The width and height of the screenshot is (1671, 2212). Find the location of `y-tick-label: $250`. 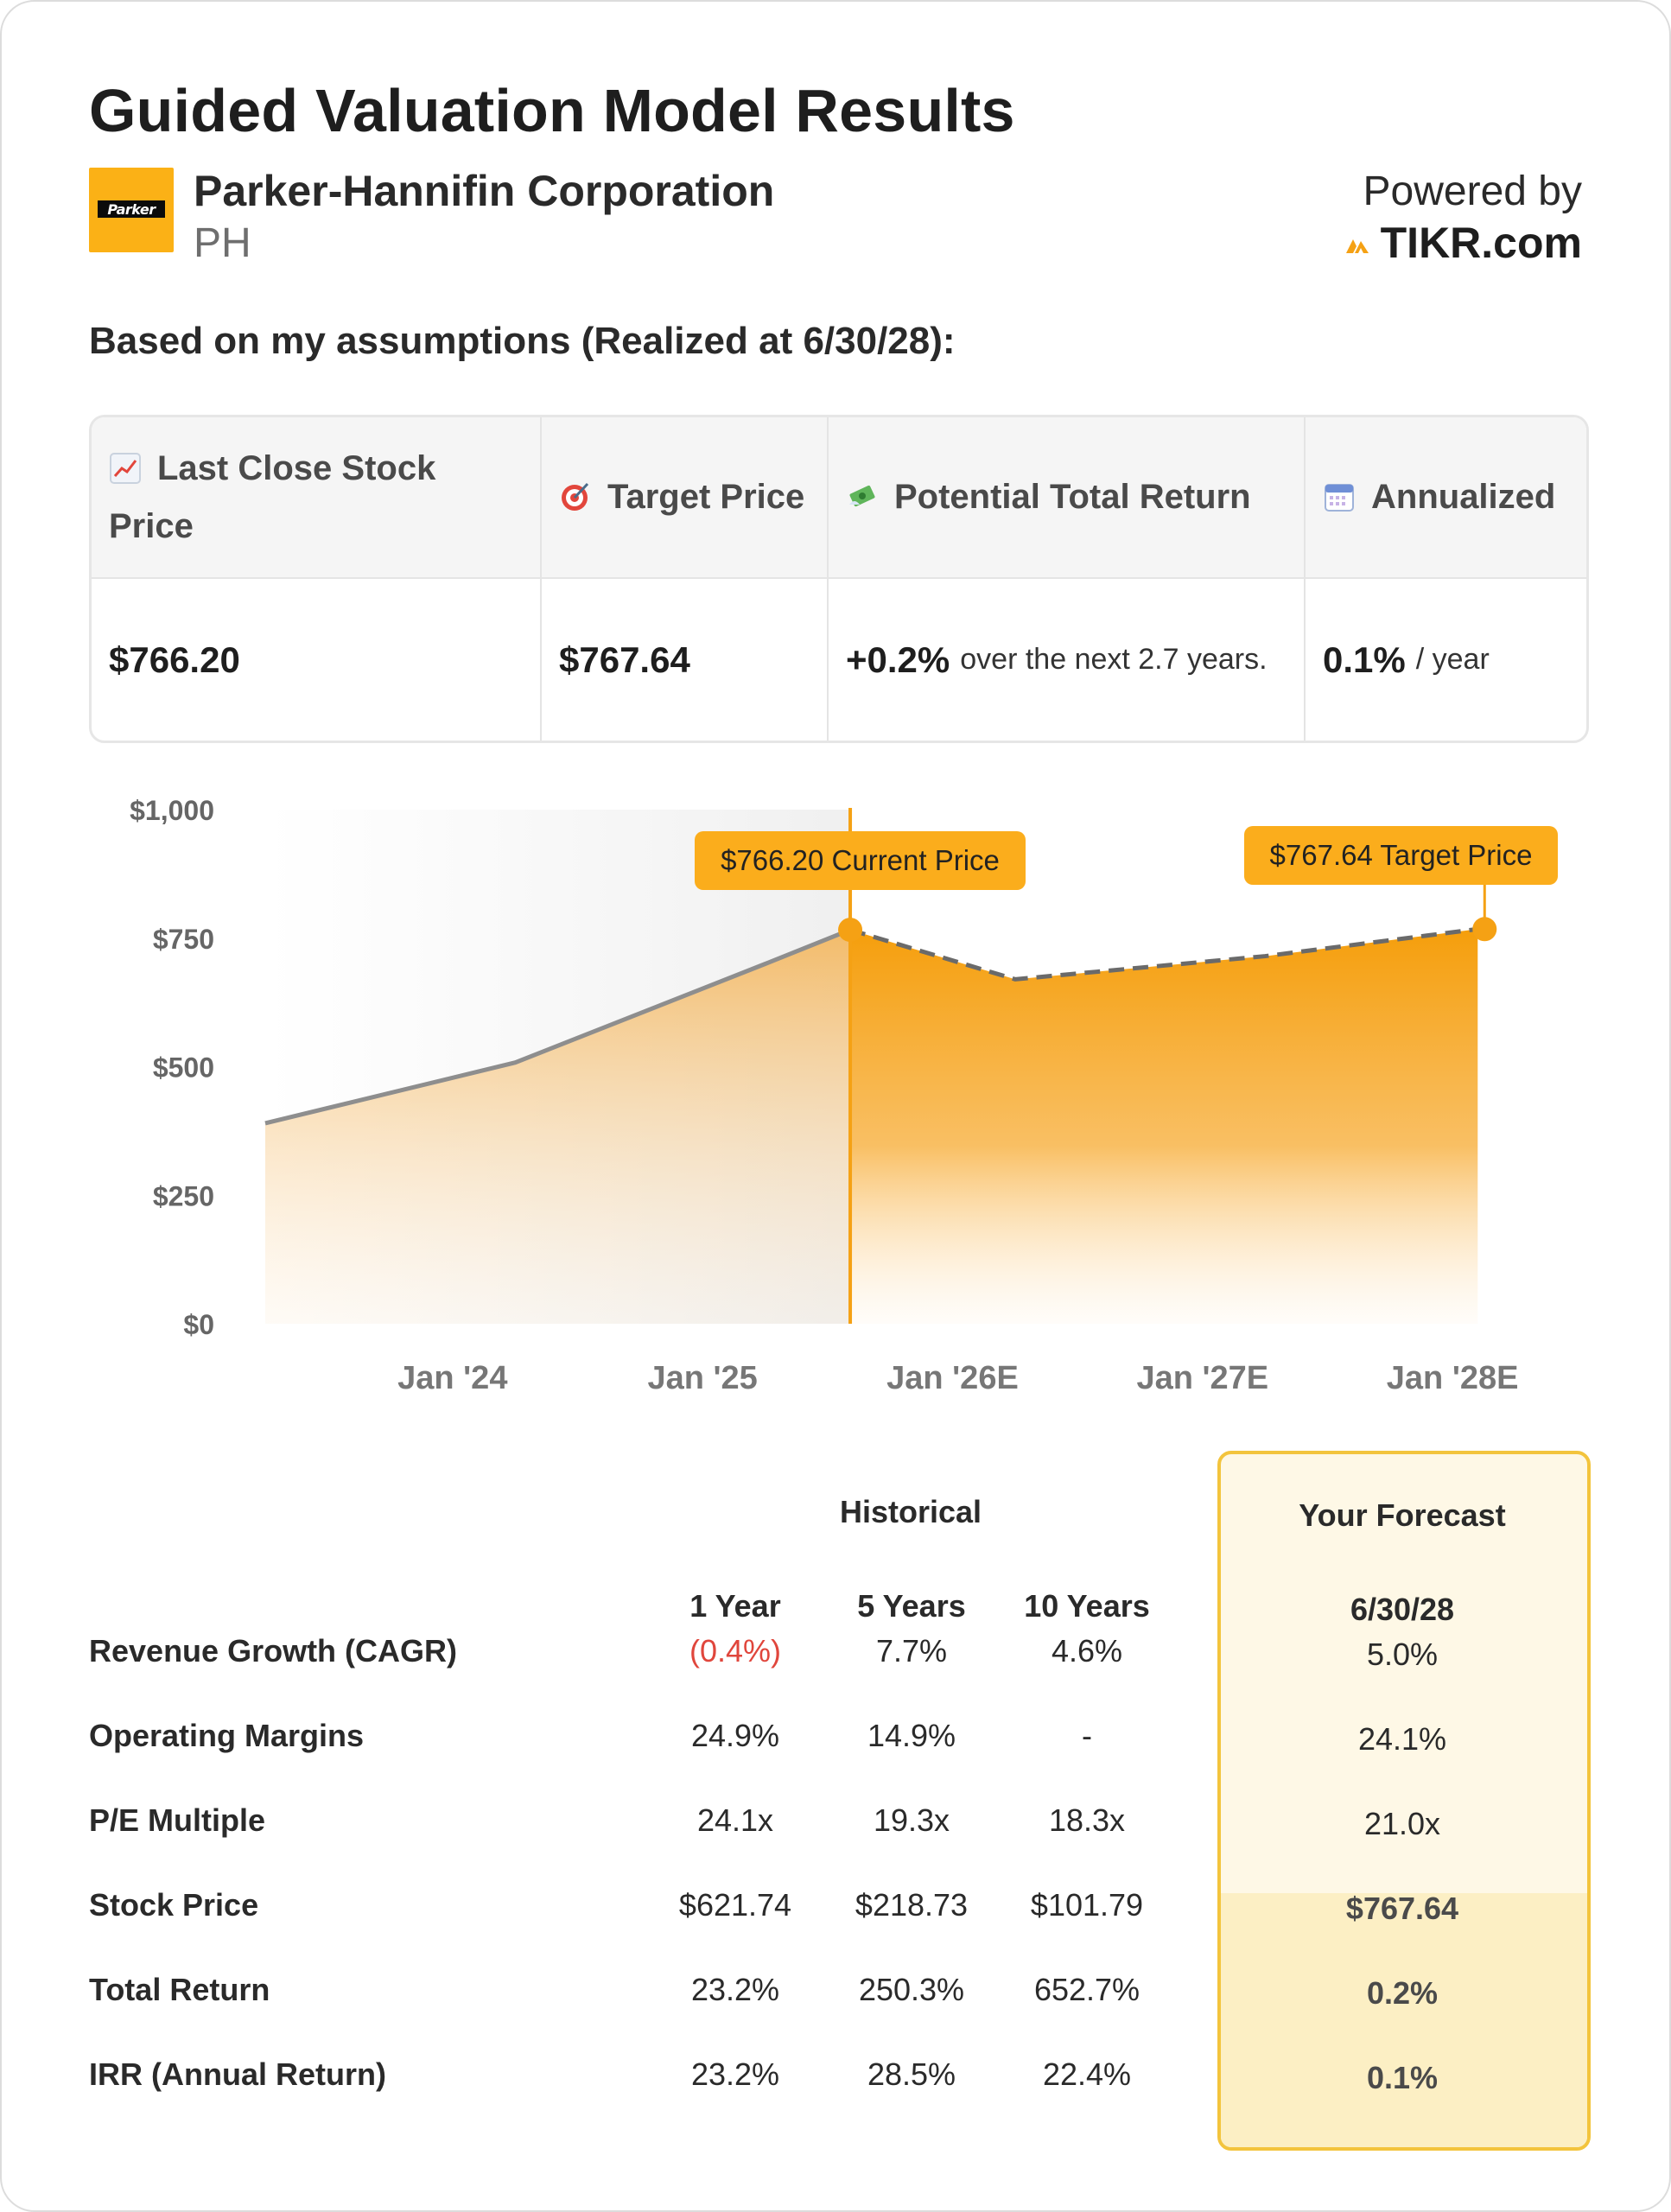

y-tick-label: $250 is located at coordinates (183, 1195).